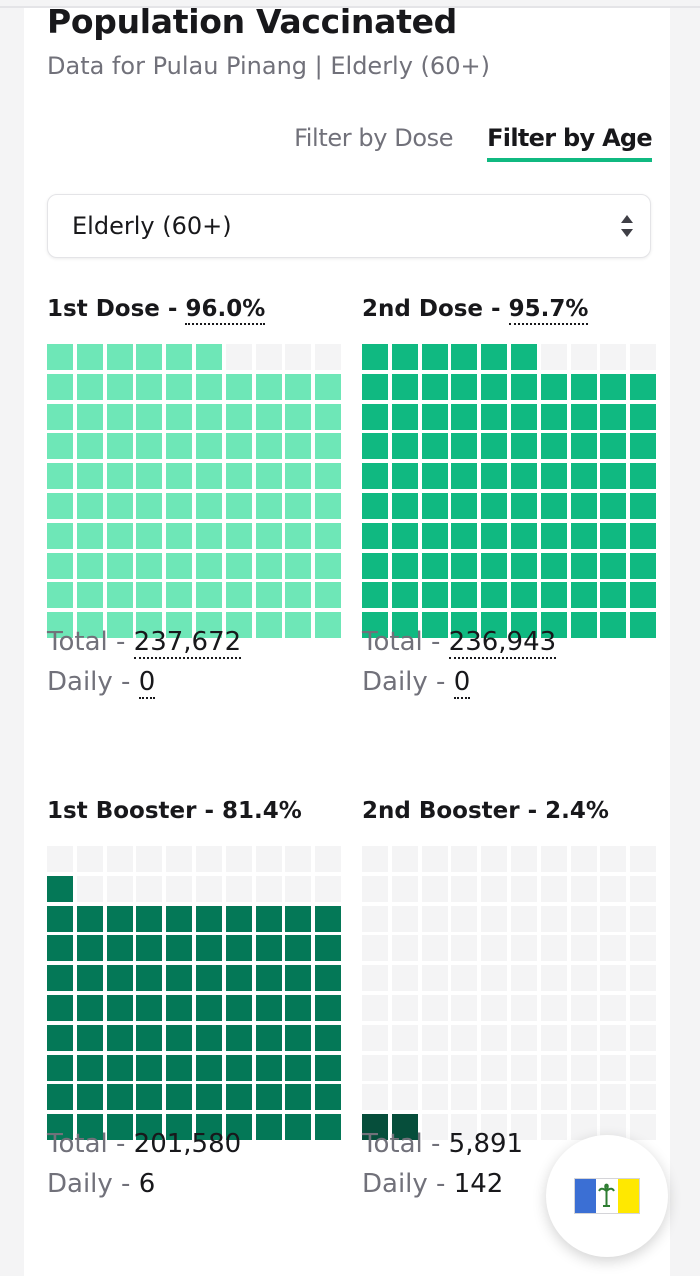  What do you see at coordinates (502, 643) in the screenshot?
I see `total-value: 236,943` at bounding box center [502, 643].